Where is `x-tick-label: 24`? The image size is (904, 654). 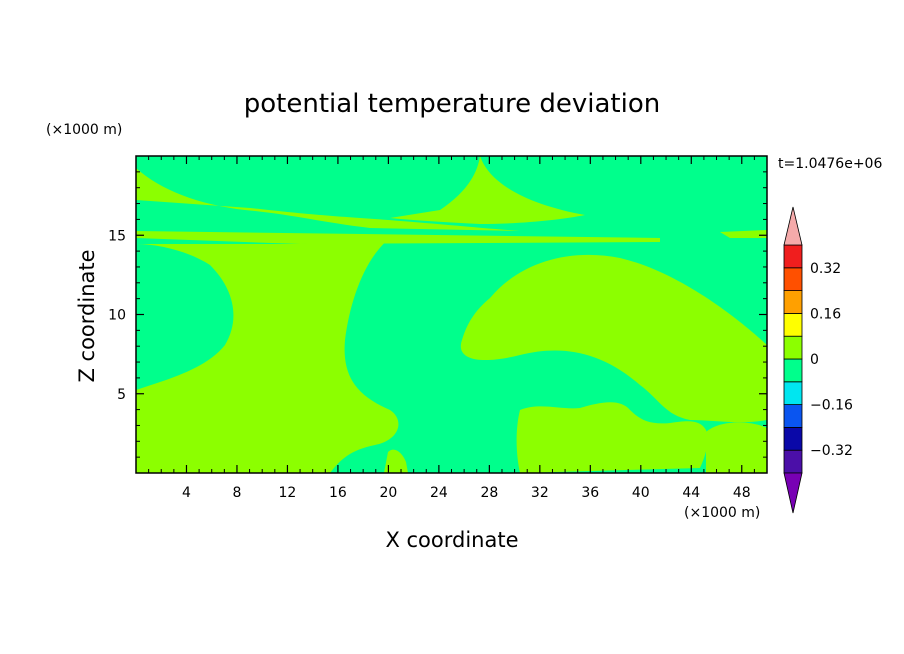
x-tick-label: 24 is located at coordinates (439, 493).